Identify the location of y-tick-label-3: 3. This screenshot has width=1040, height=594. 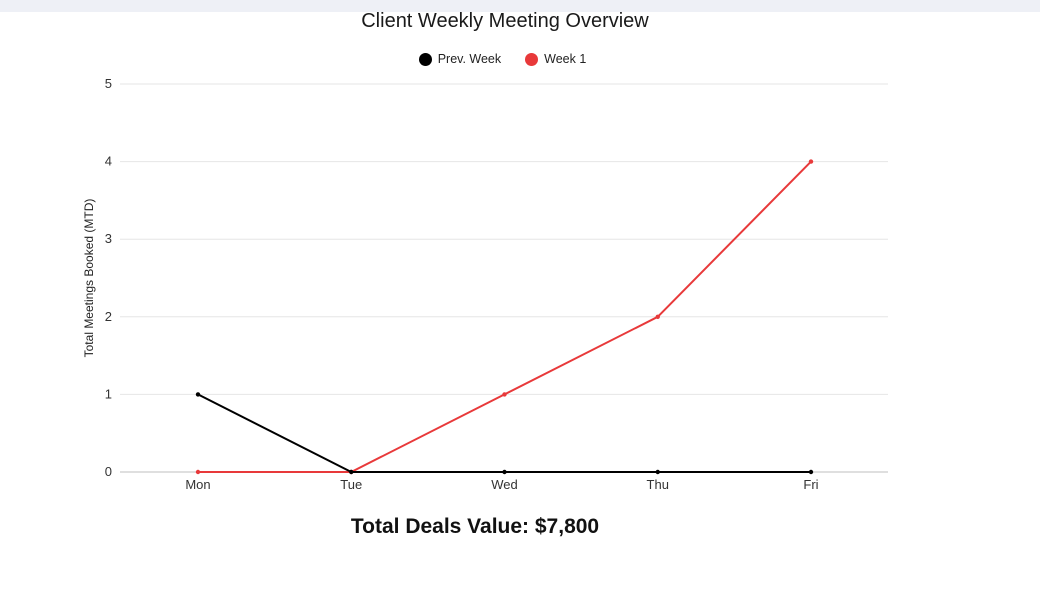
(108, 238).